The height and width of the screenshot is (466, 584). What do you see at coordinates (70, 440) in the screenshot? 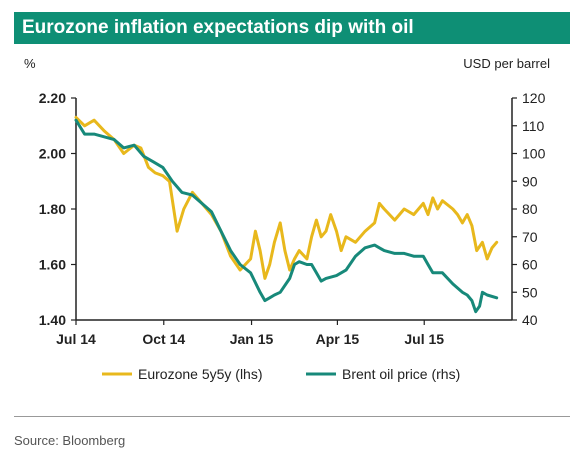
I see `source-note: Source: Bloomberg` at bounding box center [70, 440].